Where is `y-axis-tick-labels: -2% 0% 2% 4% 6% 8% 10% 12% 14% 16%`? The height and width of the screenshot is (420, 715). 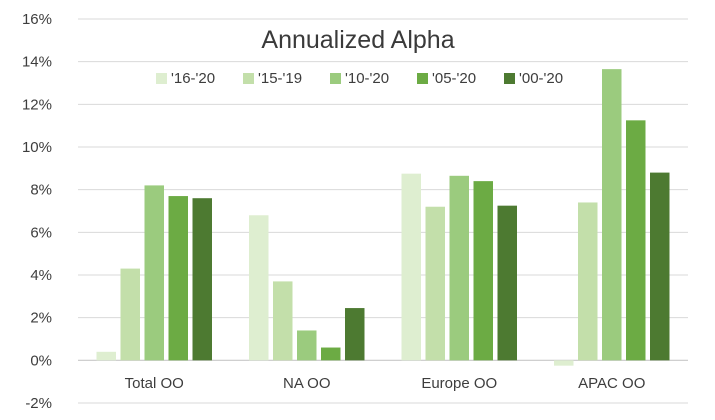 y-axis-tick-labels: -2% 0% 2% 4% 6% 8% 10% 12% 14% 16% is located at coordinates (37, 211).